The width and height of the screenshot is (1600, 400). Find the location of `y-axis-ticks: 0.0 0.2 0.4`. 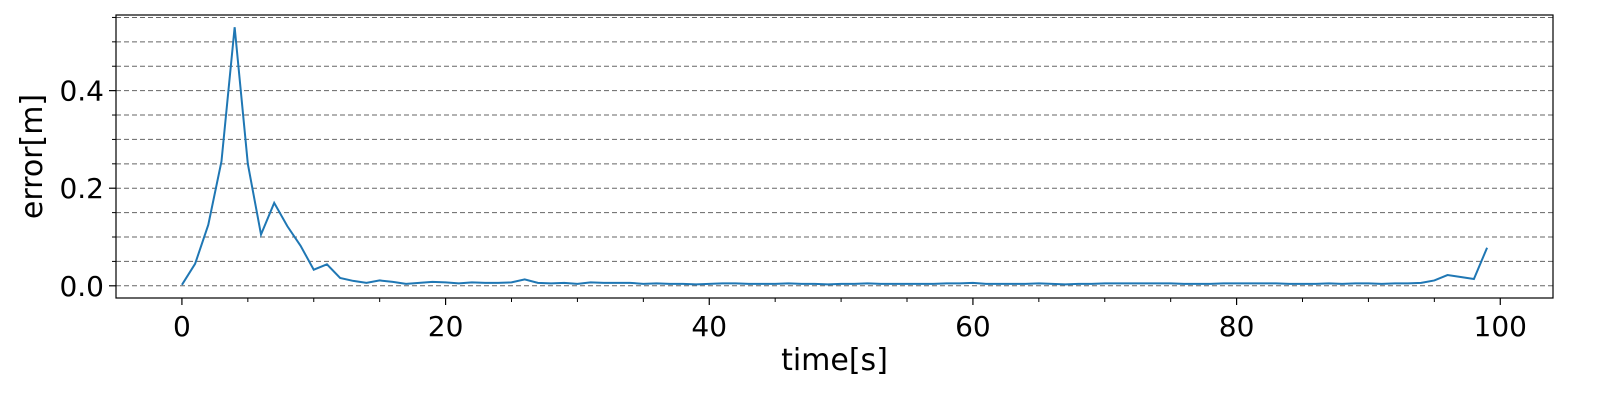

y-axis-ticks: 0.0 0.2 0.4 is located at coordinates (87, 189).